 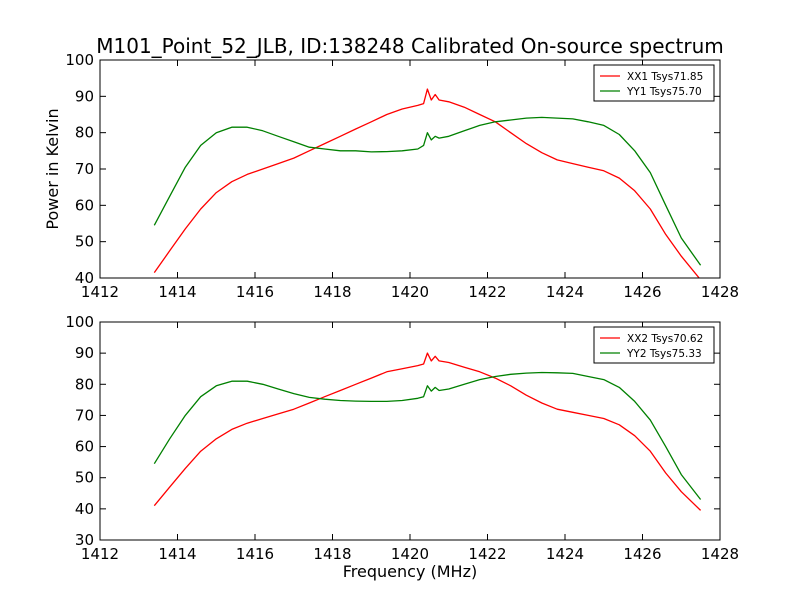 I want to click on y-axis-label: Power in Kelvin, so click(x=52, y=168).